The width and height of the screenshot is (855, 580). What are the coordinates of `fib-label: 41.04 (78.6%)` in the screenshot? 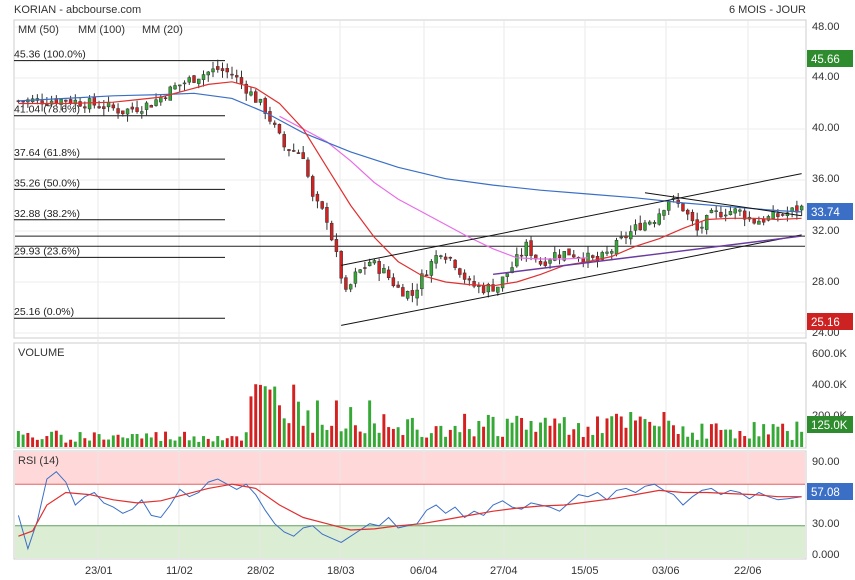 It's located at (47, 110).